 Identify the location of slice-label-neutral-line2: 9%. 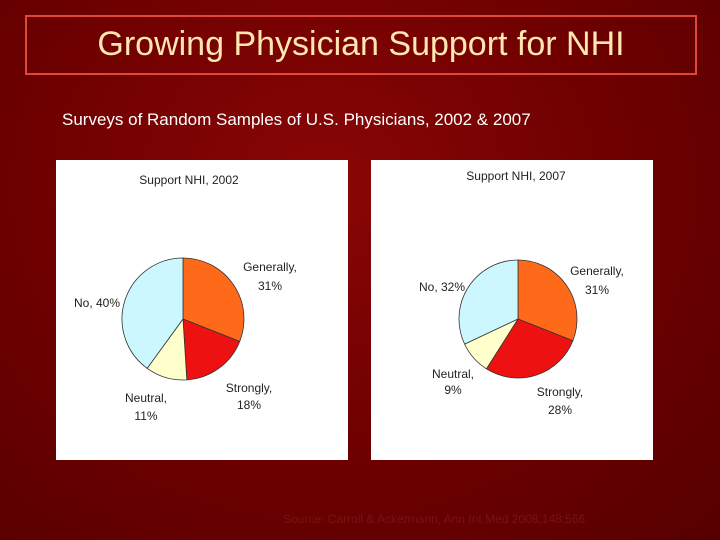
(453, 390).